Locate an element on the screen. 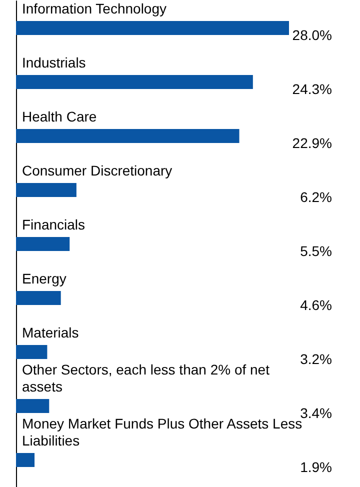 This screenshot has height=487, width=360. y-tick-label: Health Care is located at coordinates (59, 116).